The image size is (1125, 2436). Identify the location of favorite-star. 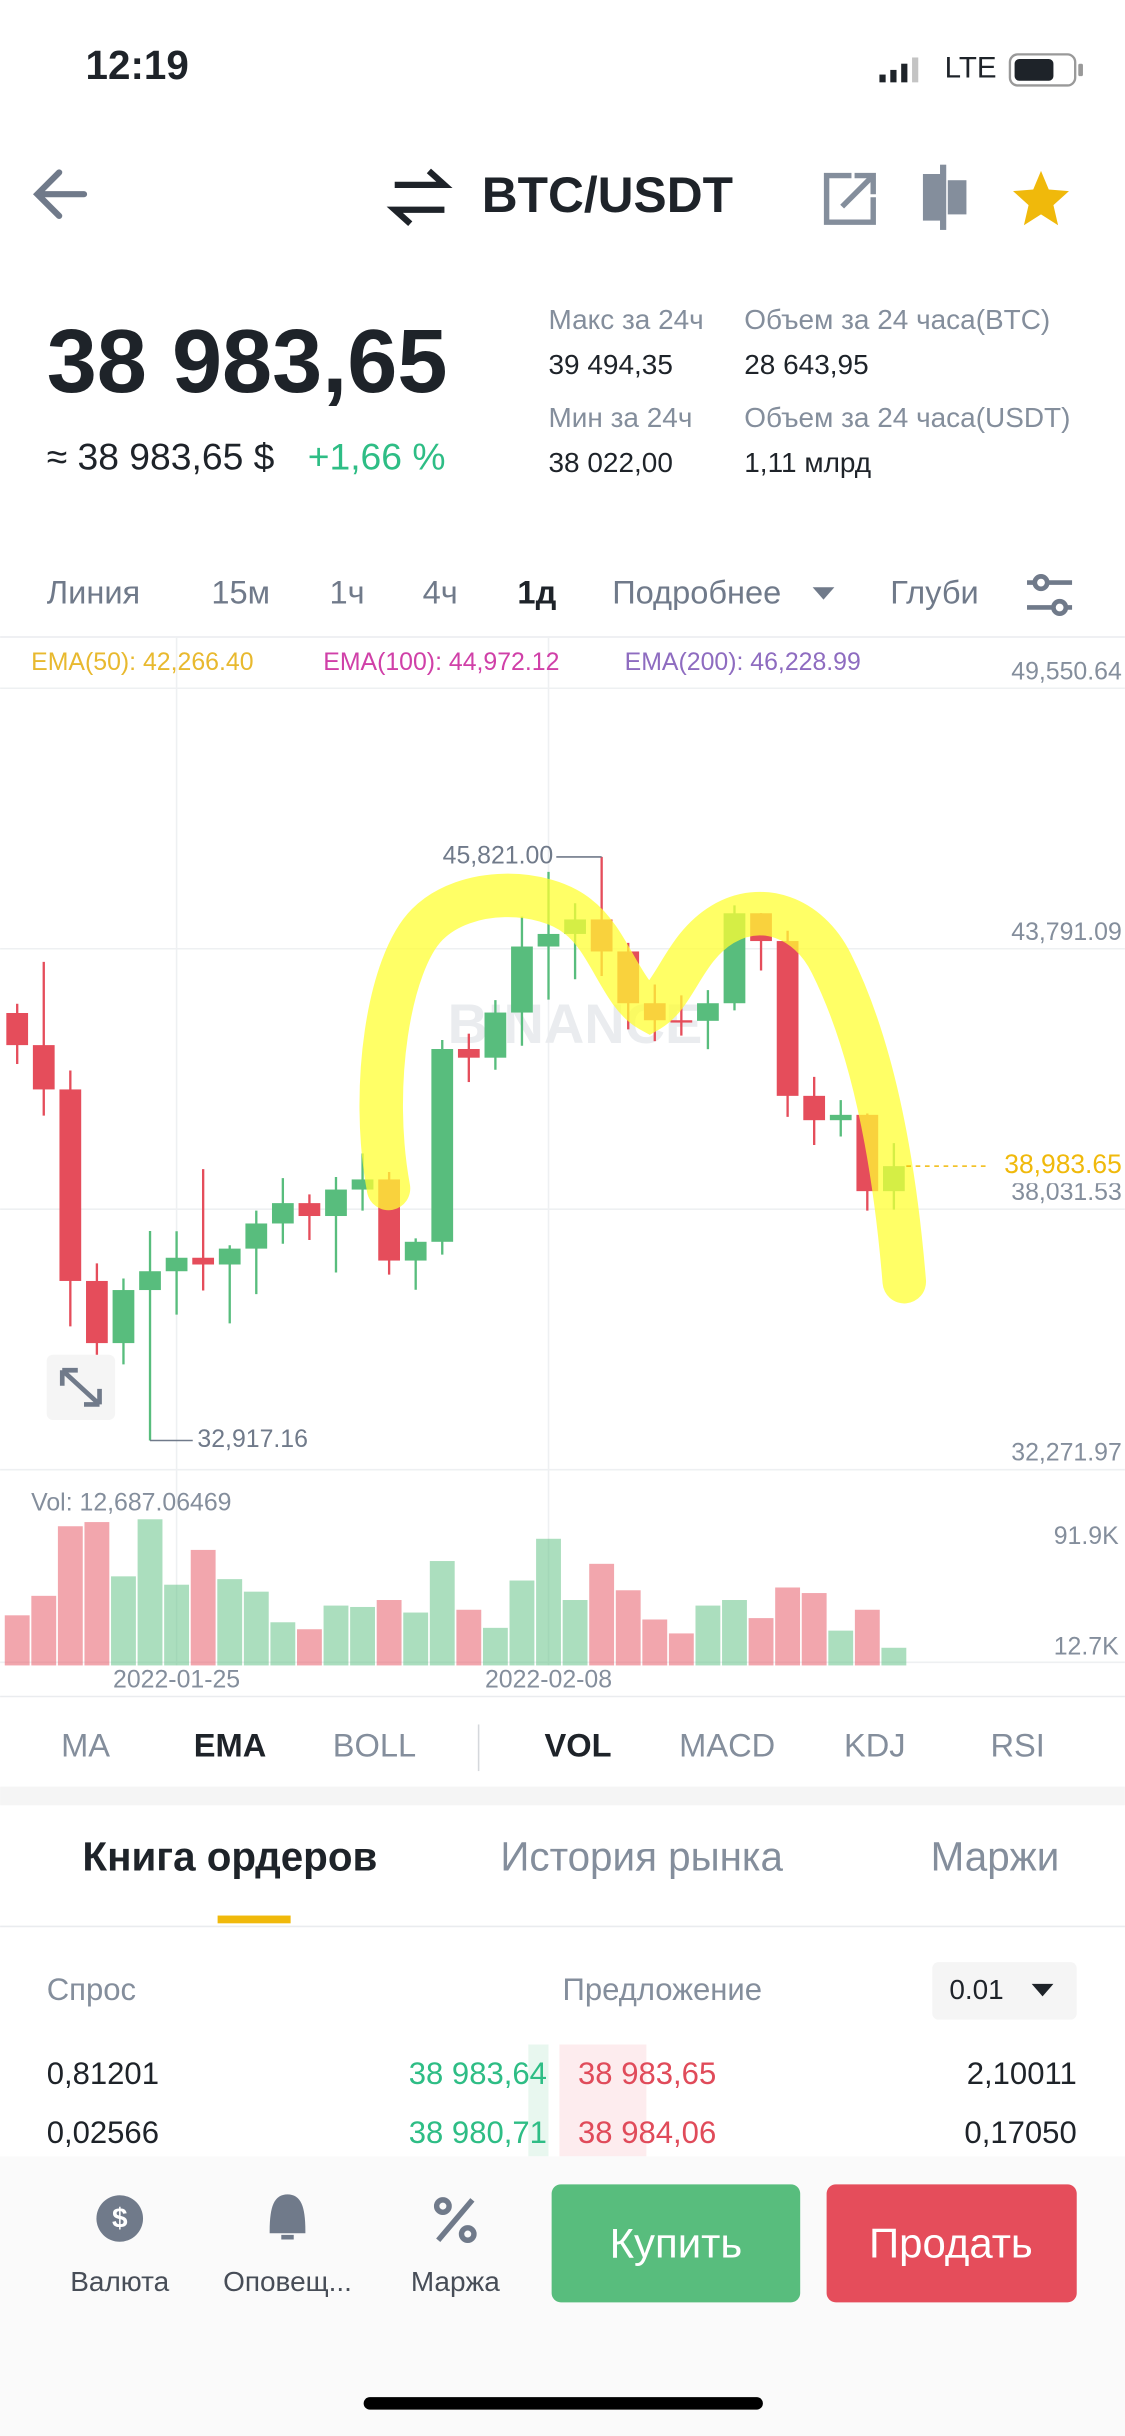
(1041, 198).